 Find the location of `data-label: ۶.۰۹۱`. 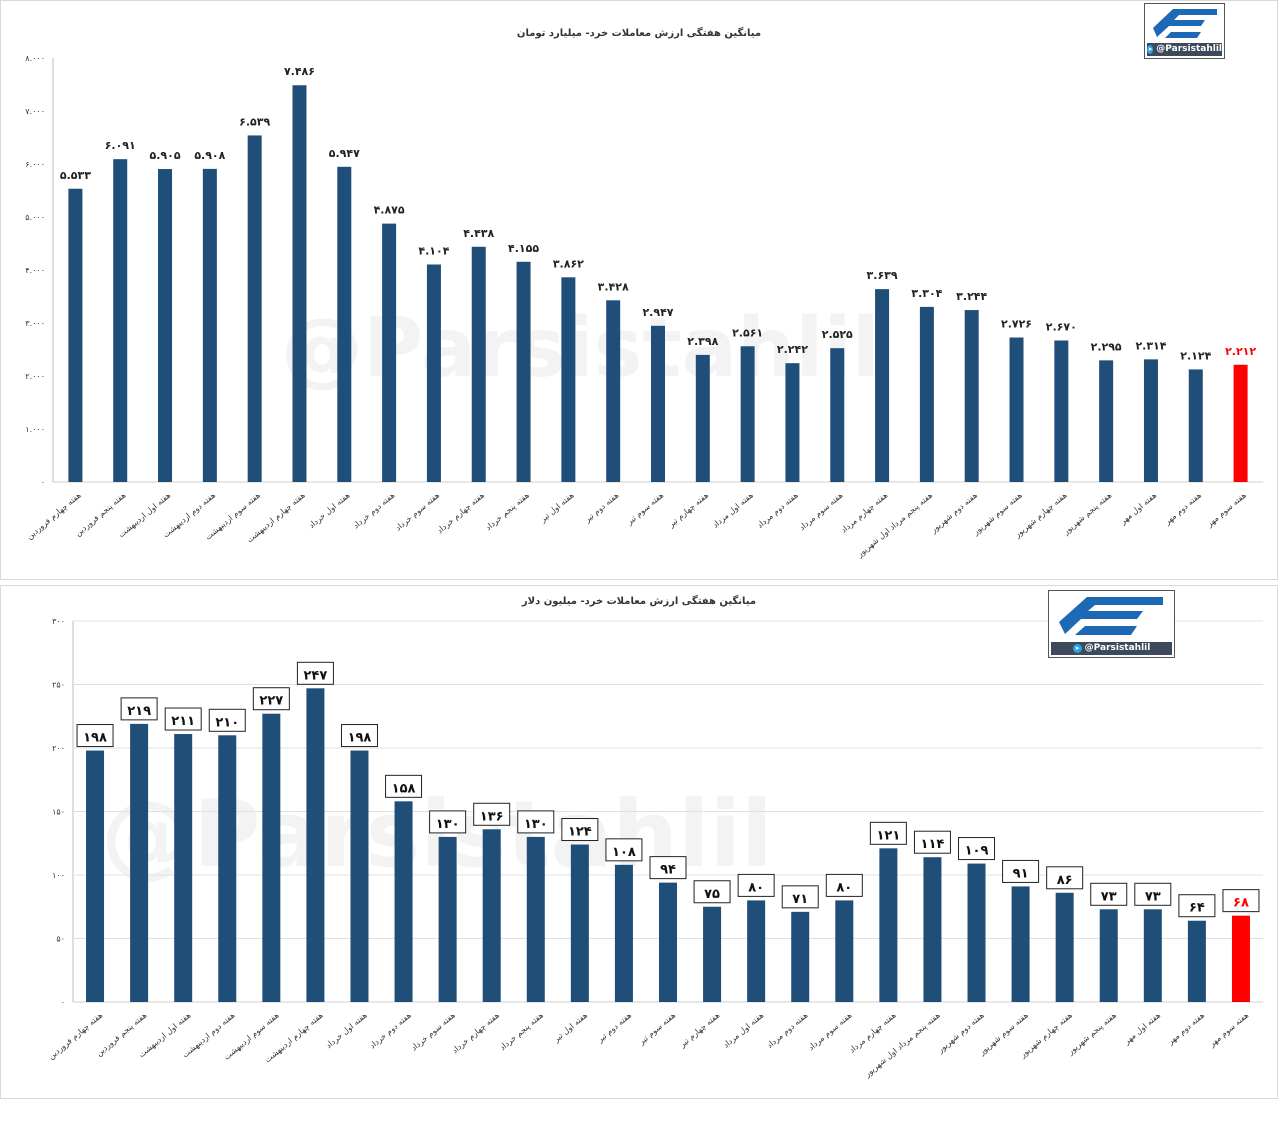

data-label: ۶.۰۹۱ is located at coordinates (120, 145).